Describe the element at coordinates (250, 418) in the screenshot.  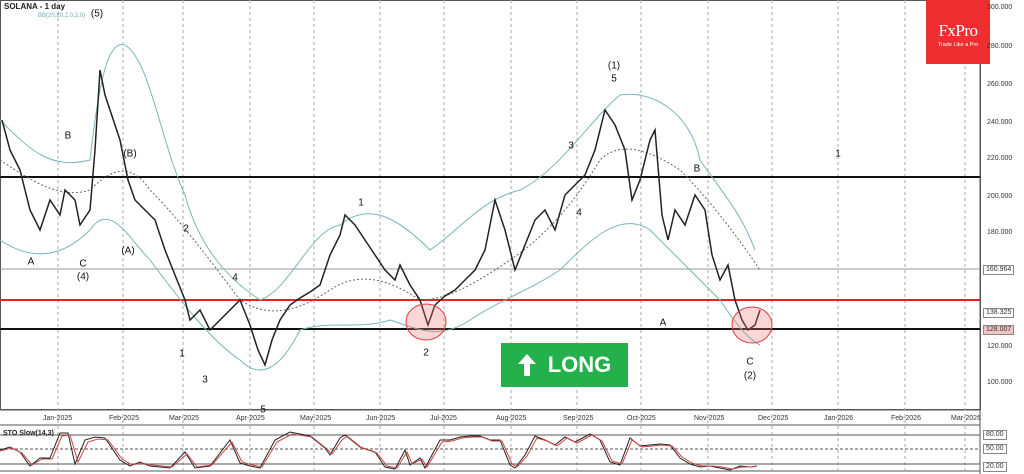
I see `time-label: Apr-2025` at that location.